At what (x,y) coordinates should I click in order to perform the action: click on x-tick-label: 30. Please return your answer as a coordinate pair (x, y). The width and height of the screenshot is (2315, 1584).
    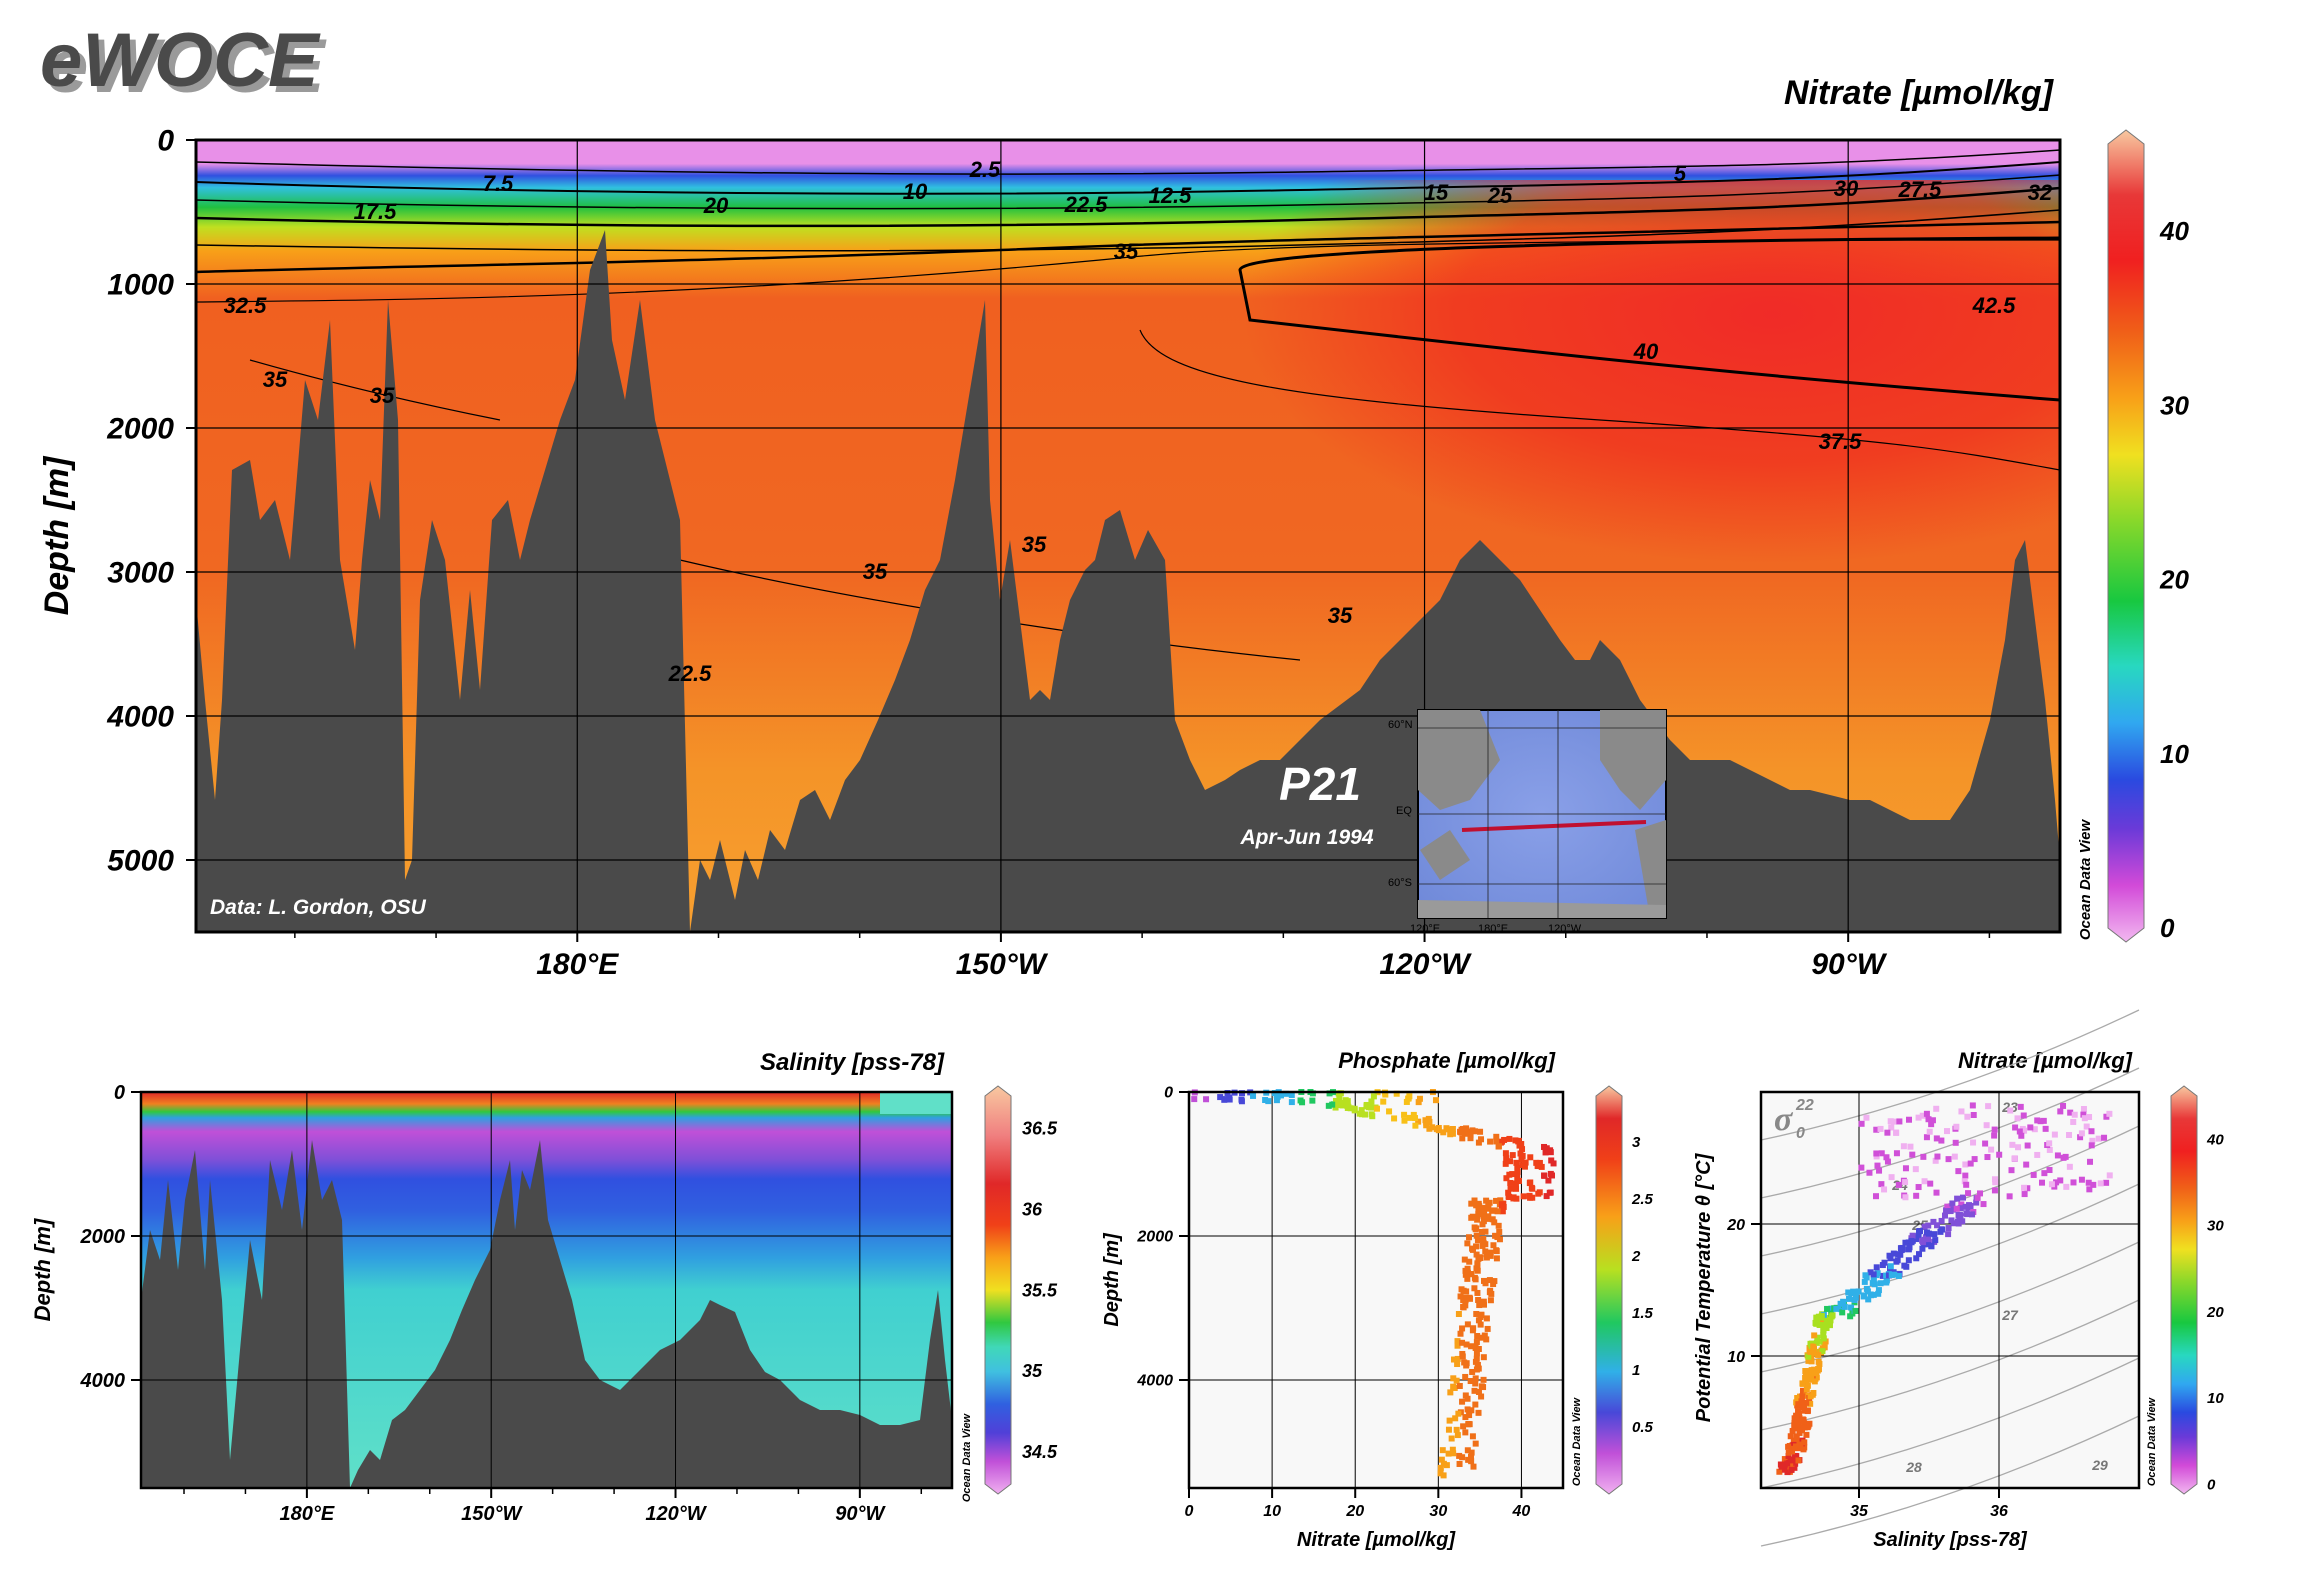
    Looking at the image, I should click on (1438, 1511).